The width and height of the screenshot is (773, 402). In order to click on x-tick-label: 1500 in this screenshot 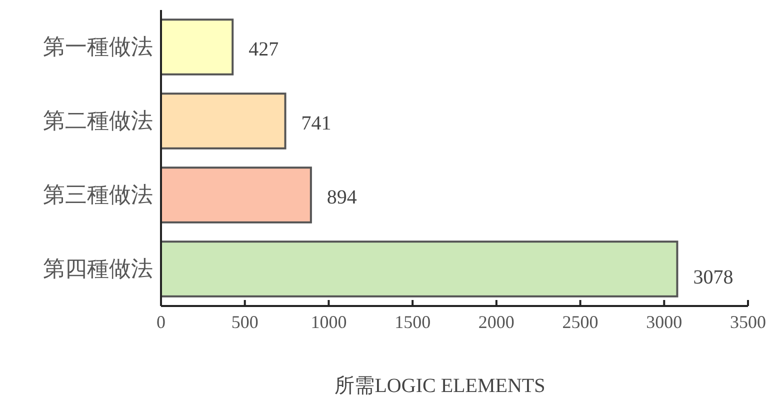, I will do `click(412, 322)`.